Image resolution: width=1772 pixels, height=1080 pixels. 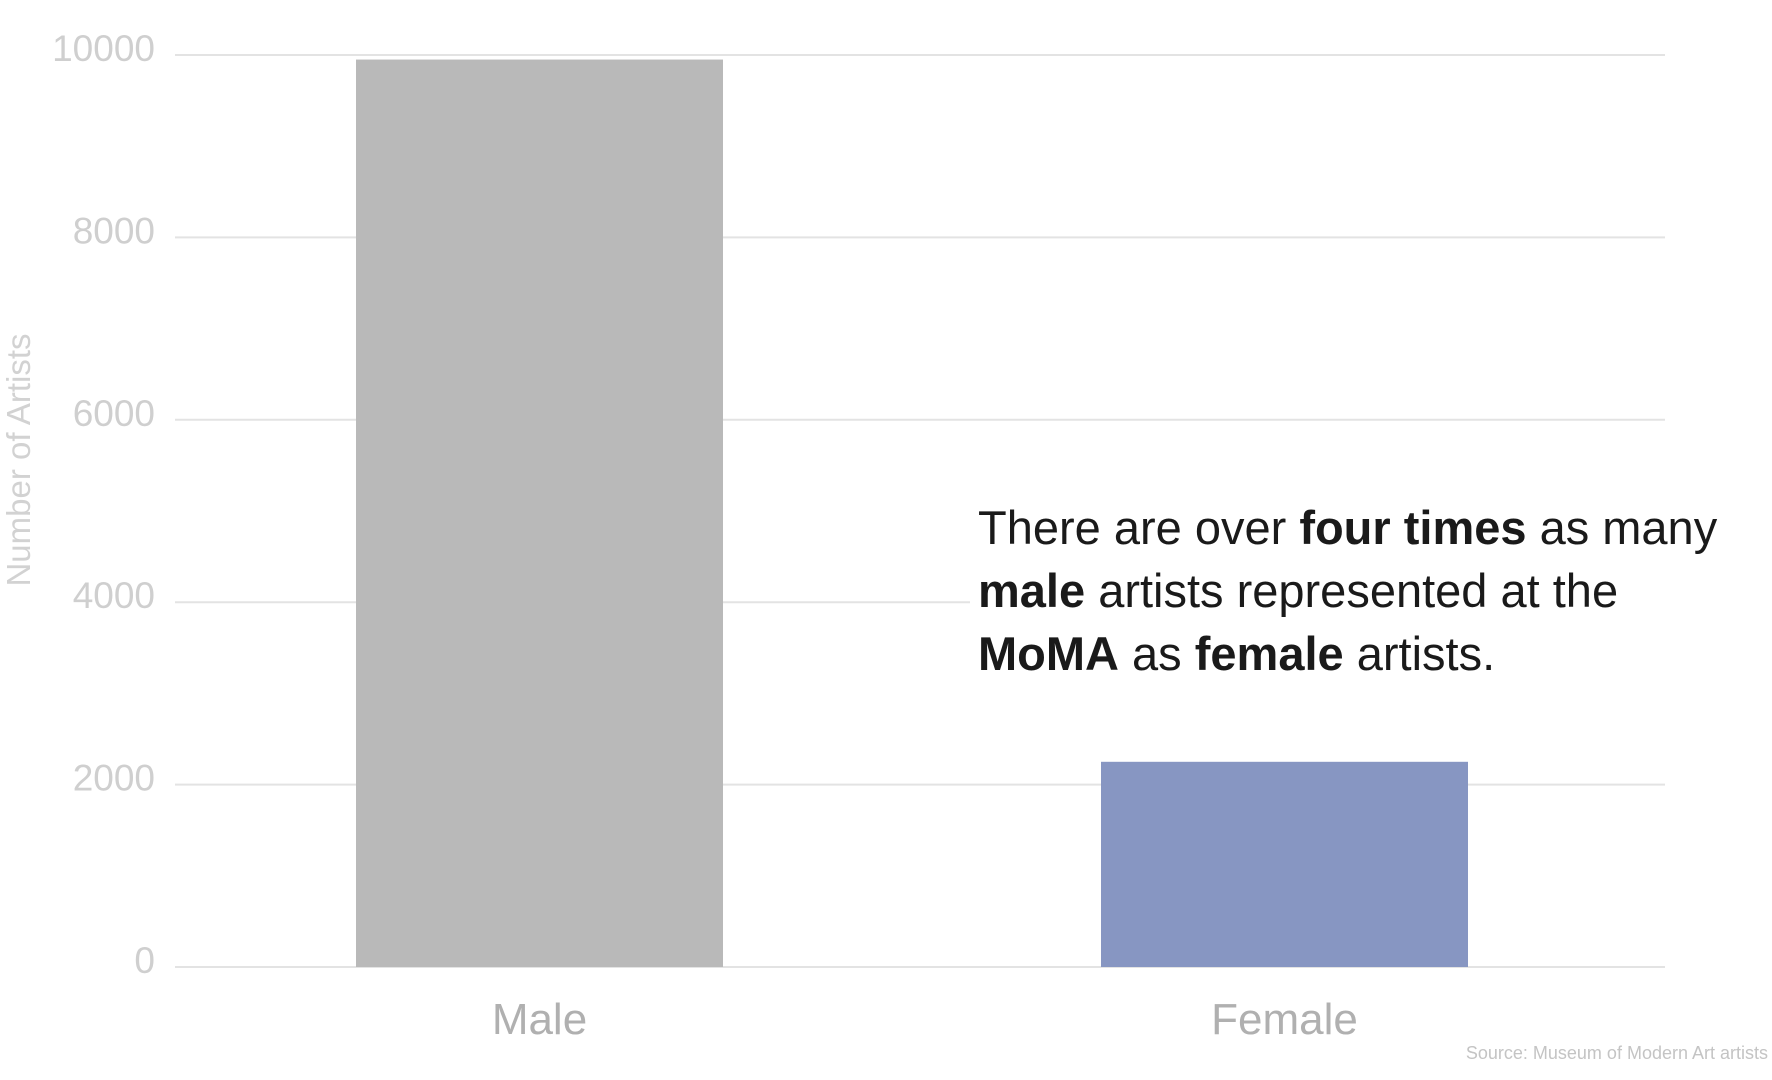 I want to click on annotation-text-3: artists represented at the, so click(x=1352, y=590).